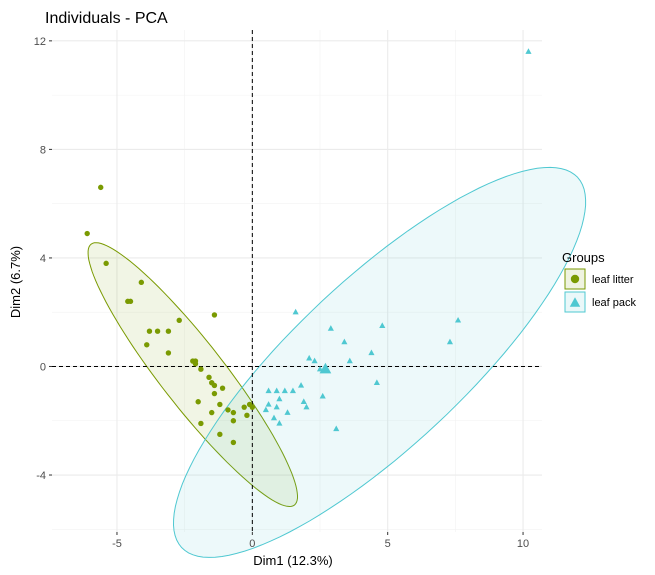  What do you see at coordinates (325, 368) in the screenshot?
I see `centroid-leaf-pack` at bounding box center [325, 368].